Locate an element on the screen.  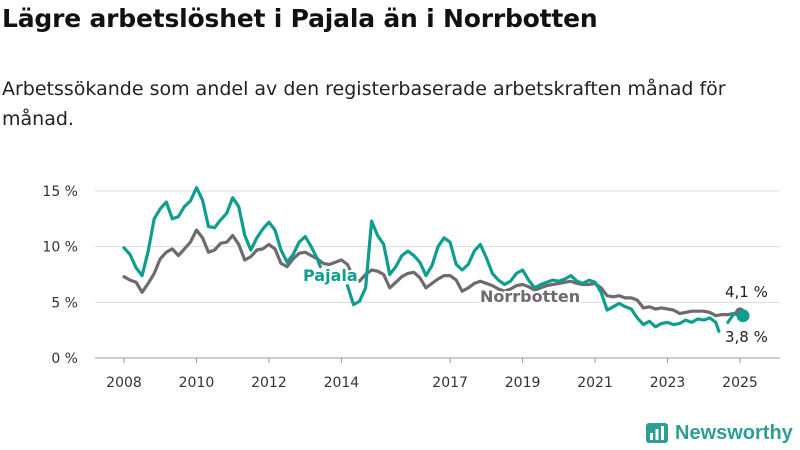
series-labels: 4,1 % 3,8 % Pajala Norrbotten is located at coordinates (534, 305).